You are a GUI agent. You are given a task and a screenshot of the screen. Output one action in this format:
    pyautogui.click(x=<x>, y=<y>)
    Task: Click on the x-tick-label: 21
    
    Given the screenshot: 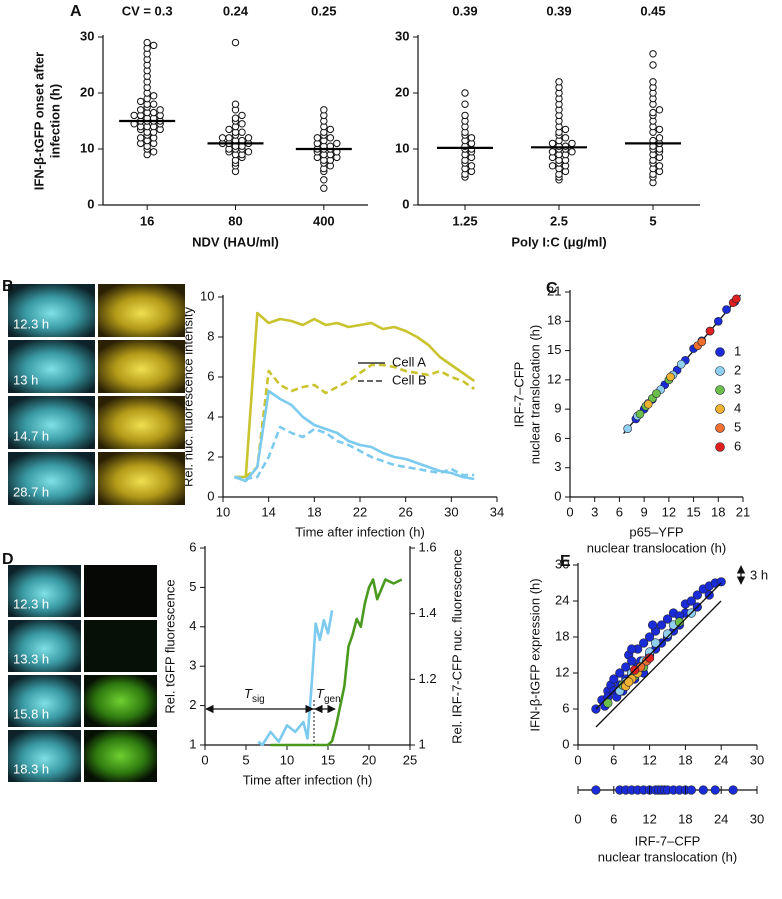 What is the action you would take?
    pyautogui.click(x=743, y=511)
    